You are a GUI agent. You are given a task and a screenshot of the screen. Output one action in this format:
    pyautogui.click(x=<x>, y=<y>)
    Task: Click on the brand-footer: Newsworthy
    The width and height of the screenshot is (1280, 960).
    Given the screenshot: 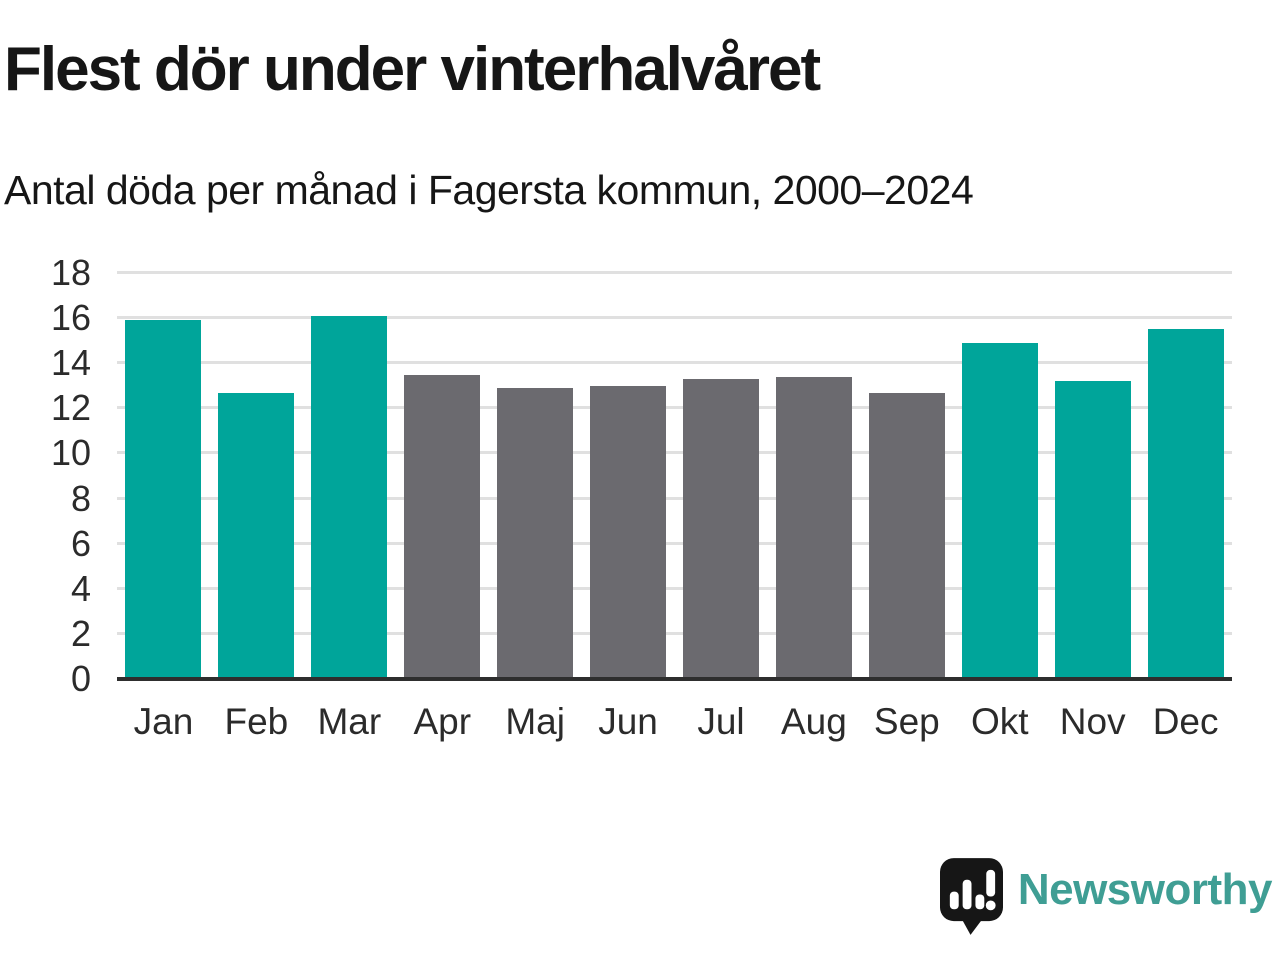 What is the action you would take?
    pyautogui.click(x=1106, y=896)
    